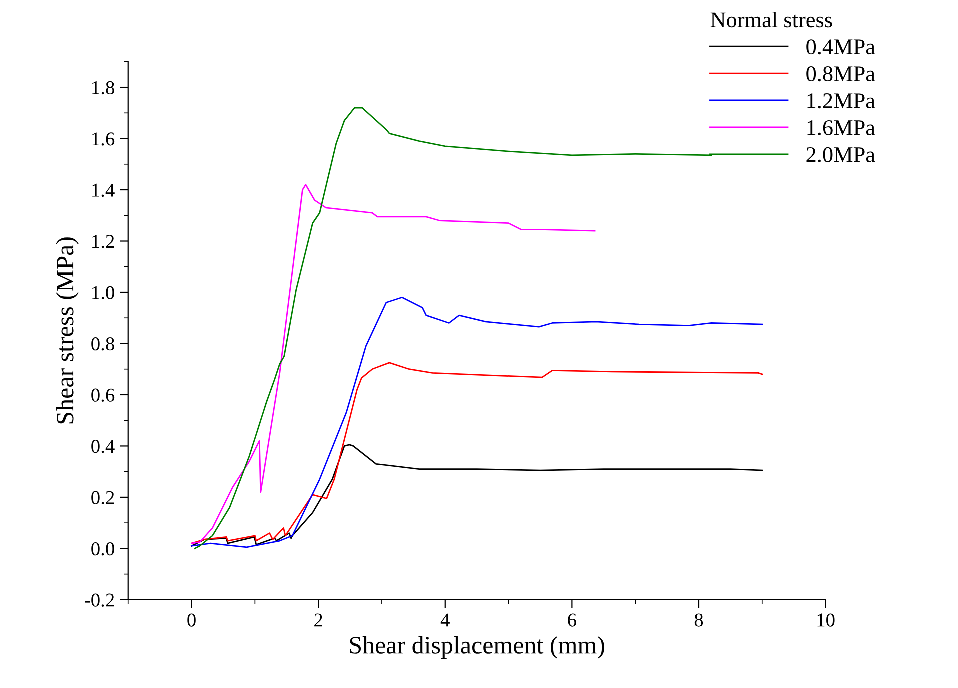  What do you see at coordinates (699, 620) in the screenshot?
I see `x-tick-label: 8` at bounding box center [699, 620].